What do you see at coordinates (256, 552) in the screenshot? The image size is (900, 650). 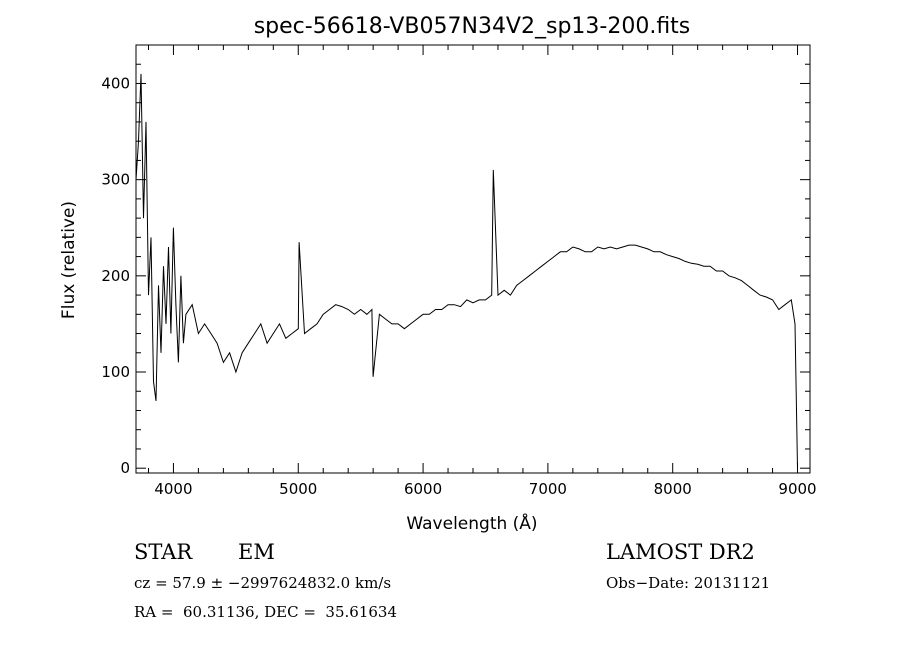 I see `subclass-label: EM` at bounding box center [256, 552].